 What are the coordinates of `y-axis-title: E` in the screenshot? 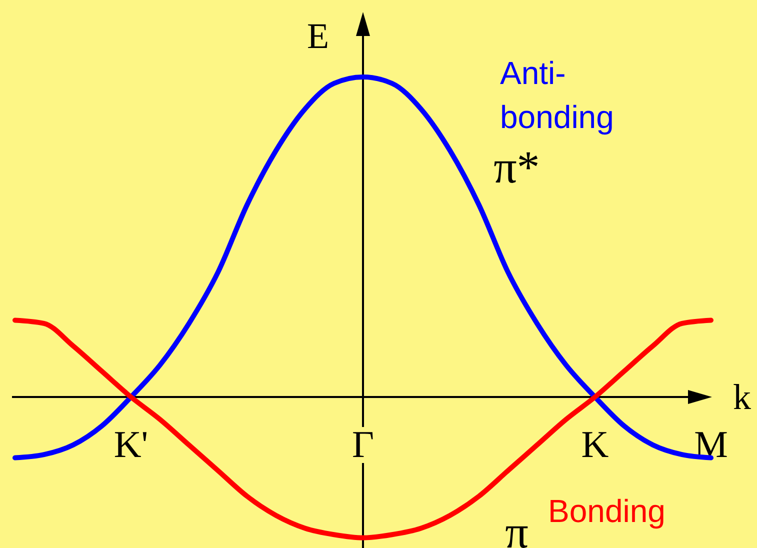 It's located at (318, 36).